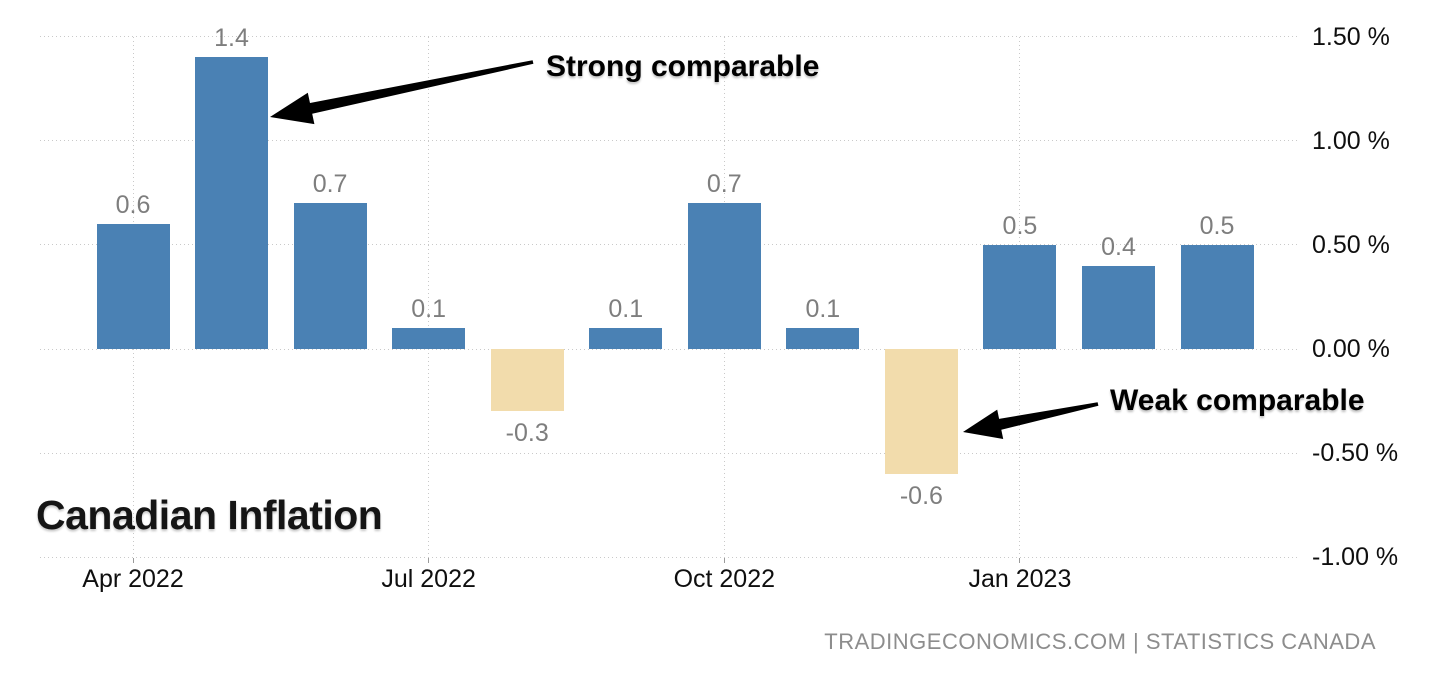  Describe the element at coordinates (133, 579) in the screenshot. I see `x-axis-tick-label: Apr 2022` at that location.